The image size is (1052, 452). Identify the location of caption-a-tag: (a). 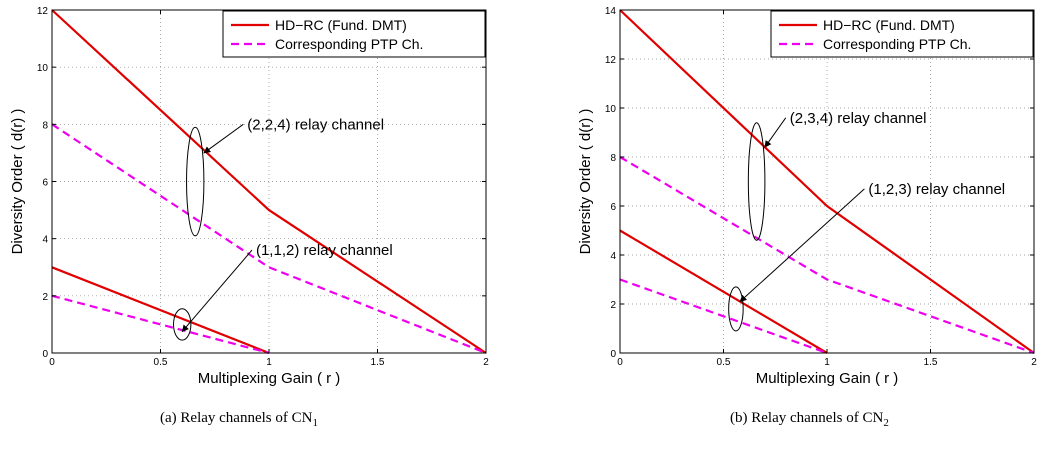
(168, 418).